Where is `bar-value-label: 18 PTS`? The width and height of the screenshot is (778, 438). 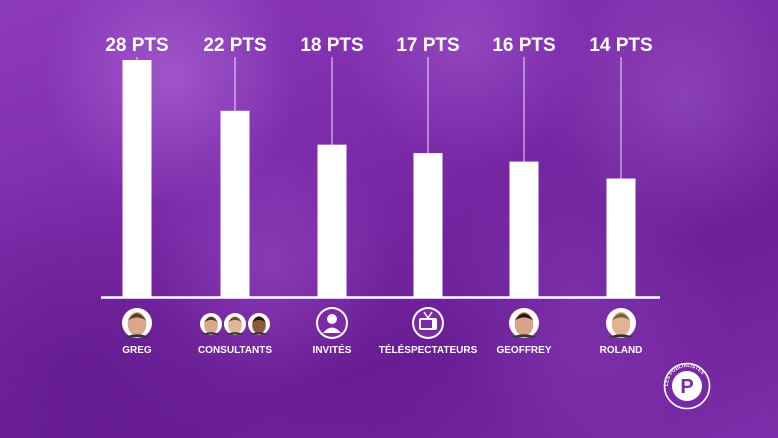
bar-value-label: 18 PTS is located at coordinates (331, 45).